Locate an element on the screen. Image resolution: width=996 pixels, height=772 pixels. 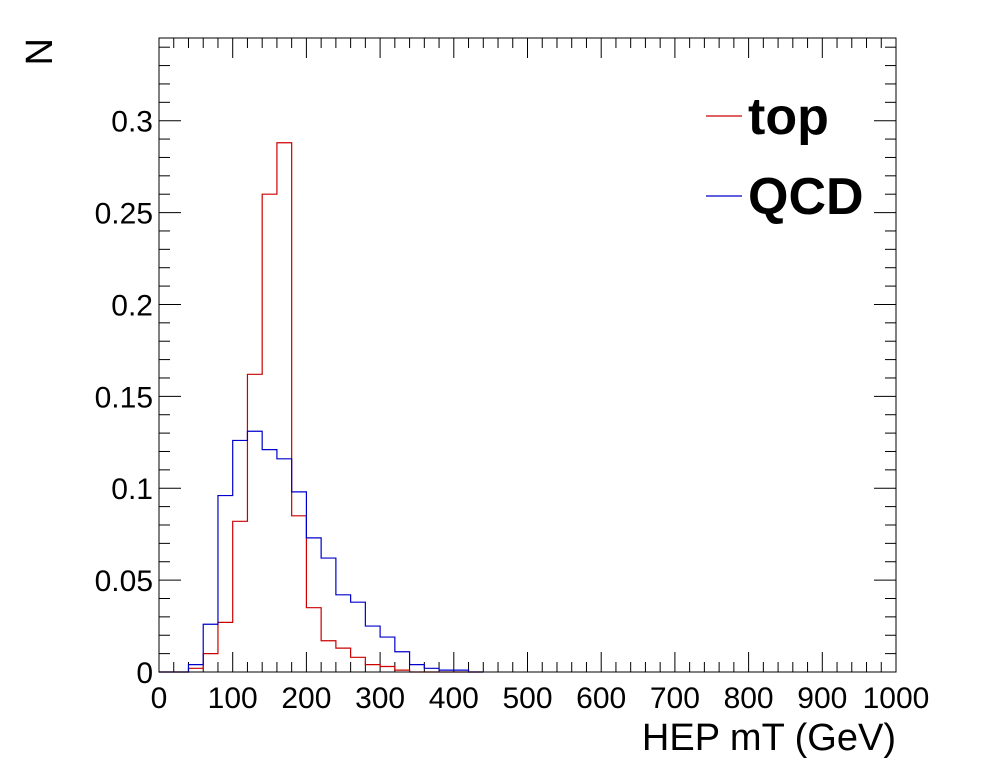
x-tick-label: 0 is located at coordinates (159, 698).